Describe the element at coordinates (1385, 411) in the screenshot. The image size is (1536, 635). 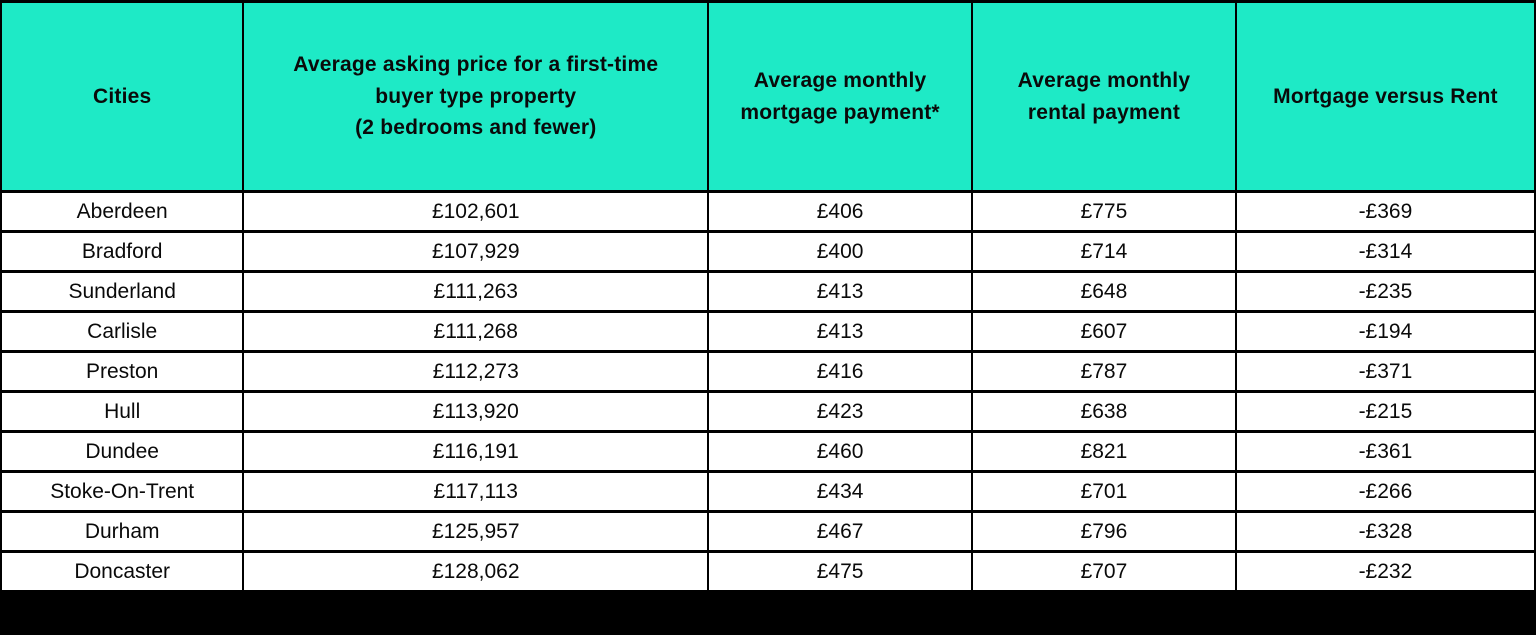
I see `mortgage-vs-rent-cell: -£215` at that location.